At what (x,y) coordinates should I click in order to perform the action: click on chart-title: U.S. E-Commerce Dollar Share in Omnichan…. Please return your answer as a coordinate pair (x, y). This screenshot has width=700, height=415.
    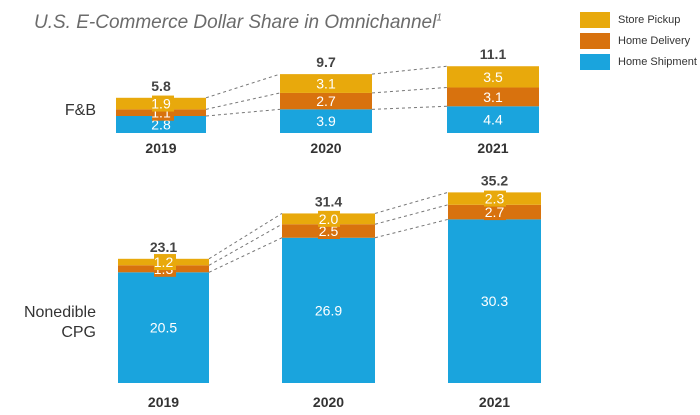
    Looking at the image, I should click on (238, 23).